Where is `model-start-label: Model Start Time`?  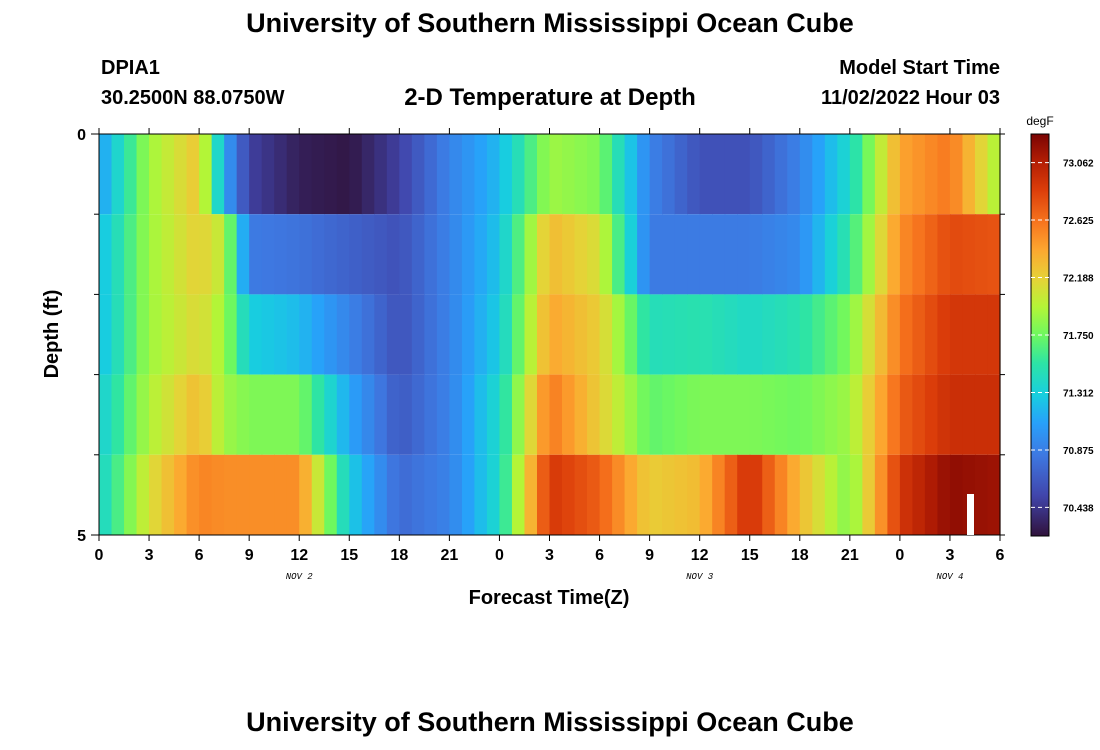 model-start-label: Model Start Time is located at coordinates (919, 68).